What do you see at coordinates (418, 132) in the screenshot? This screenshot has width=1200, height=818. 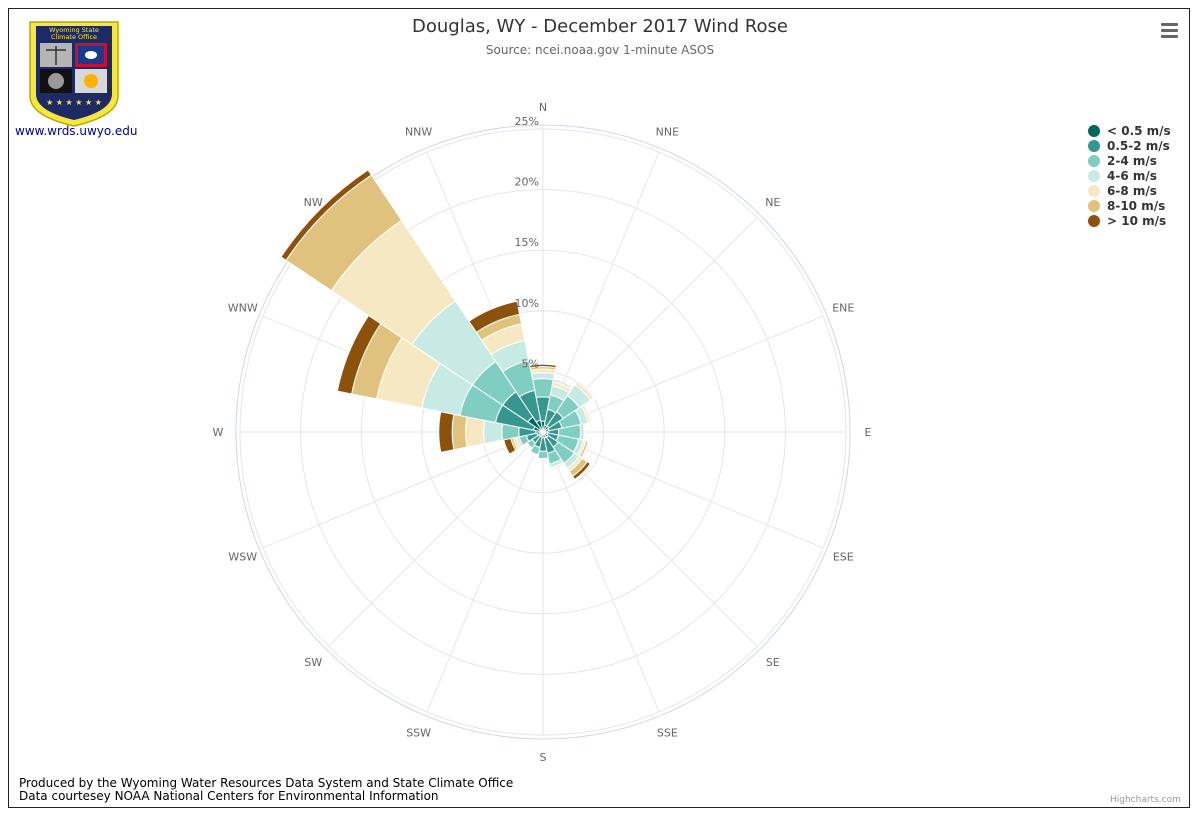 I see `direction-label-NNW: NNW` at bounding box center [418, 132].